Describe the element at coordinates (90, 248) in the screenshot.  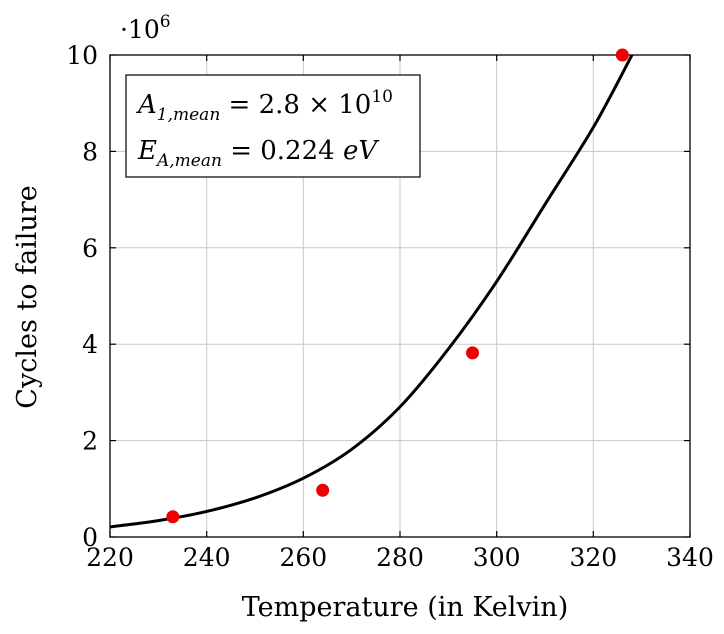
I see `y-tick-label: 6` at that location.